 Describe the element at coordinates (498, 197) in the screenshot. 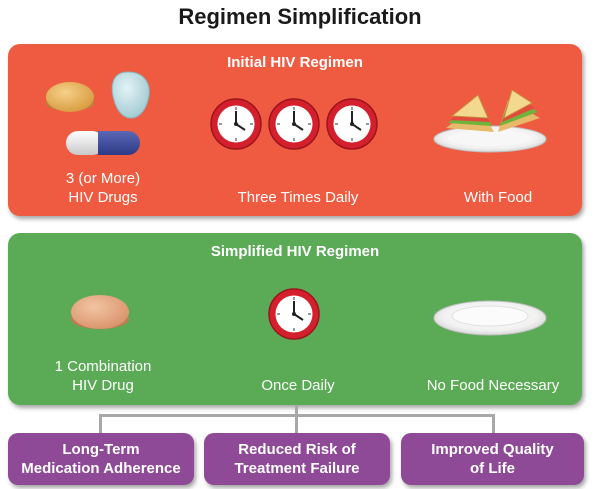

I see `initial-food-label: With Food` at that location.